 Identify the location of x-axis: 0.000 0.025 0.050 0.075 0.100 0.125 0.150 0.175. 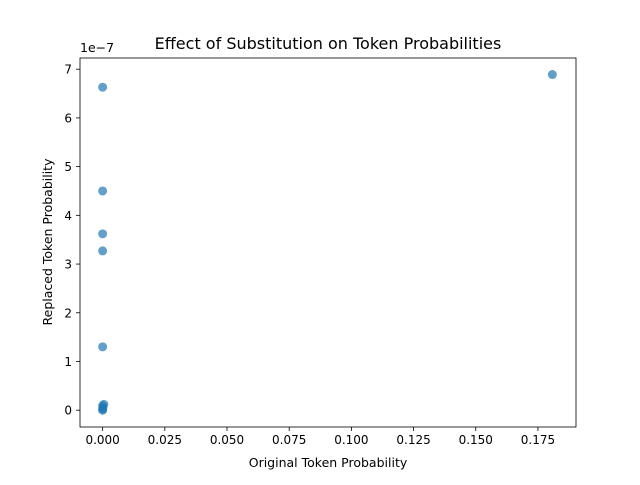
(320, 437).